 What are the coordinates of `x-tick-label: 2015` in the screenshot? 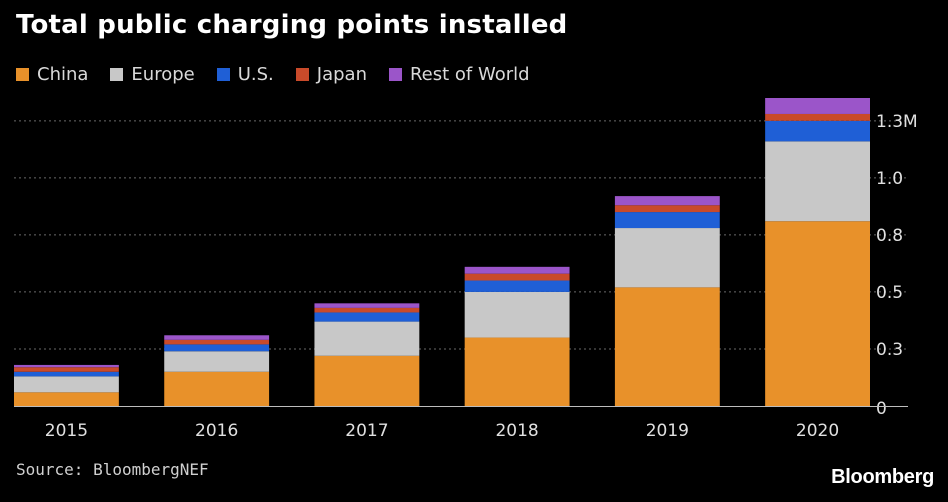 It's located at (66, 431).